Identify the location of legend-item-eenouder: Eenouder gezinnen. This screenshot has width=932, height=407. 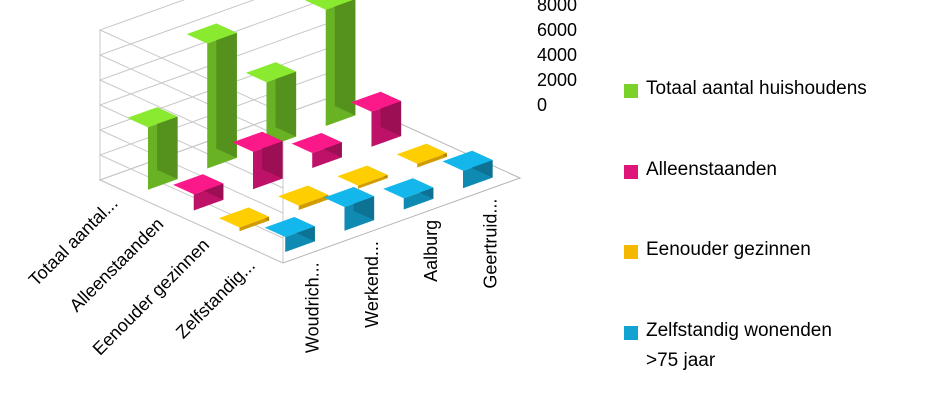
(717, 252).